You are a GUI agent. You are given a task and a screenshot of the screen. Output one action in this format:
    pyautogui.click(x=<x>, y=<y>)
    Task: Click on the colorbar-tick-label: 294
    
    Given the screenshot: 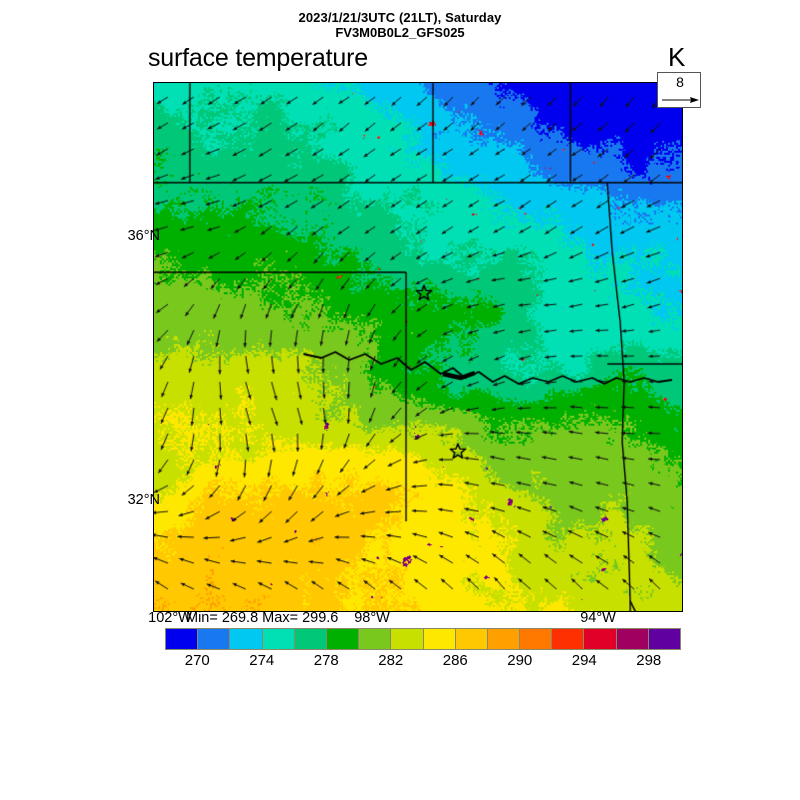 What is the action you would take?
    pyautogui.click(x=584, y=660)
    